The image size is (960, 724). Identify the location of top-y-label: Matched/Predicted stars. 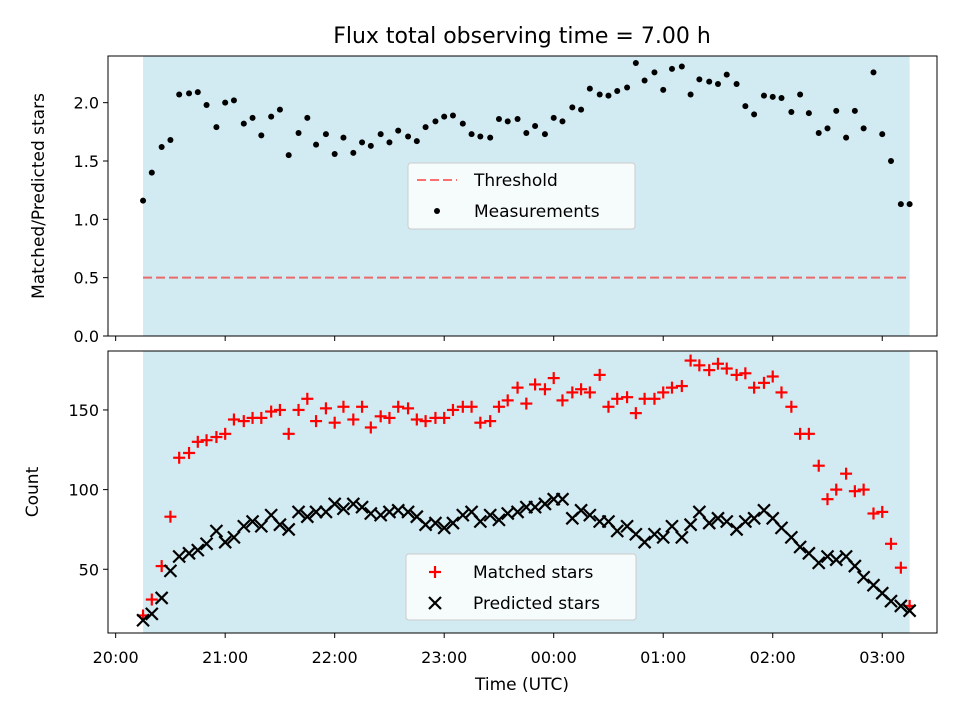
(39, 196).